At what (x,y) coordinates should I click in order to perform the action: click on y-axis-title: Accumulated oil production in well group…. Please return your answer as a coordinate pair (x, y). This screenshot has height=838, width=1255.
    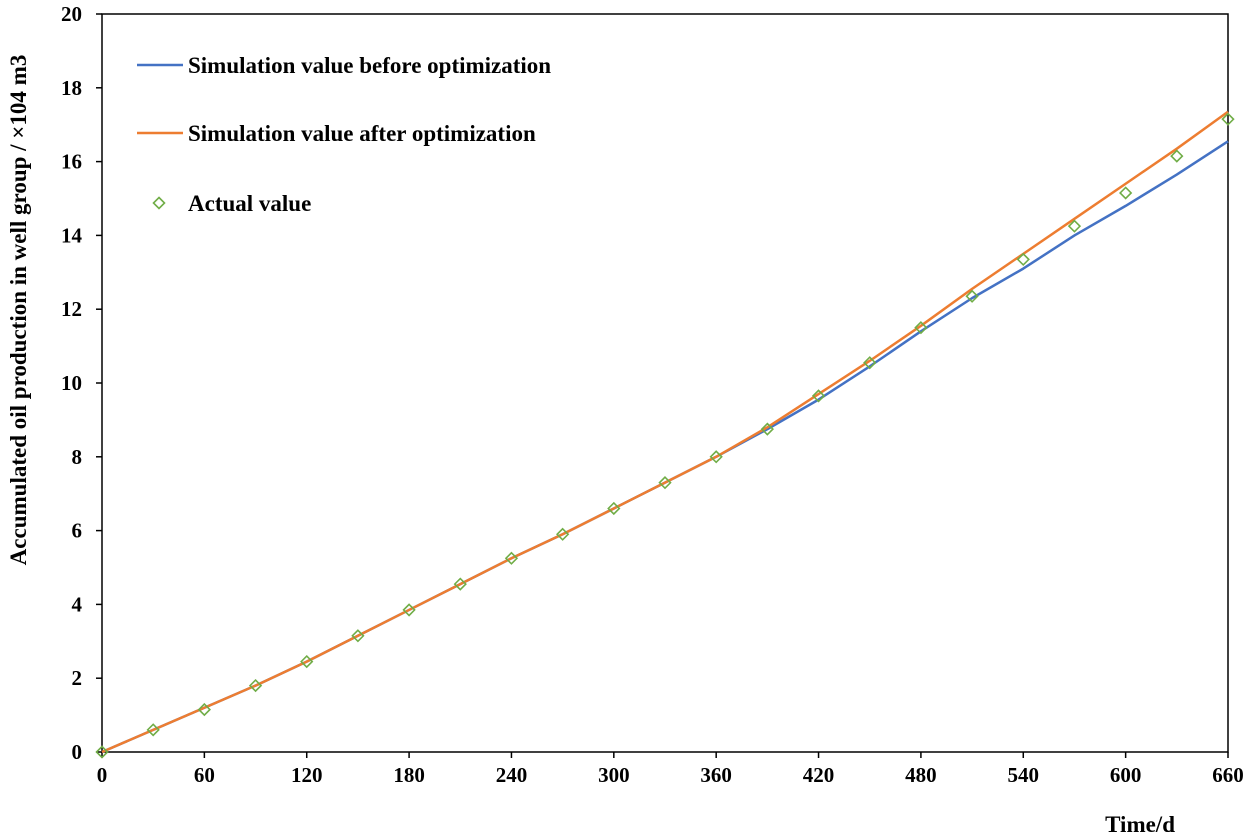
    Looking at the image, I should click on (18, 310).